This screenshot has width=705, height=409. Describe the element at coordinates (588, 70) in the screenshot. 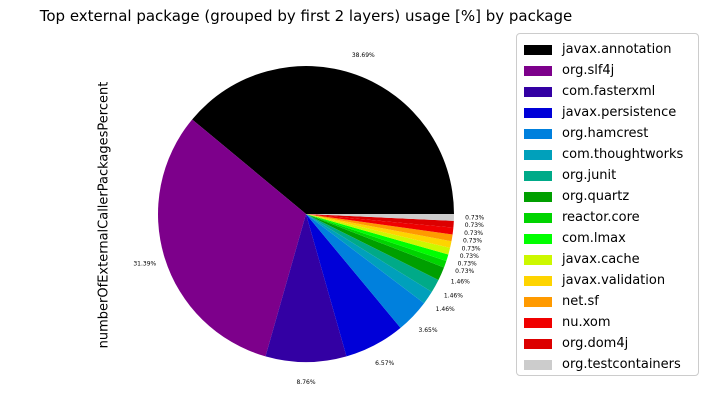

I see `legend-label: org.slf4j` at that location.